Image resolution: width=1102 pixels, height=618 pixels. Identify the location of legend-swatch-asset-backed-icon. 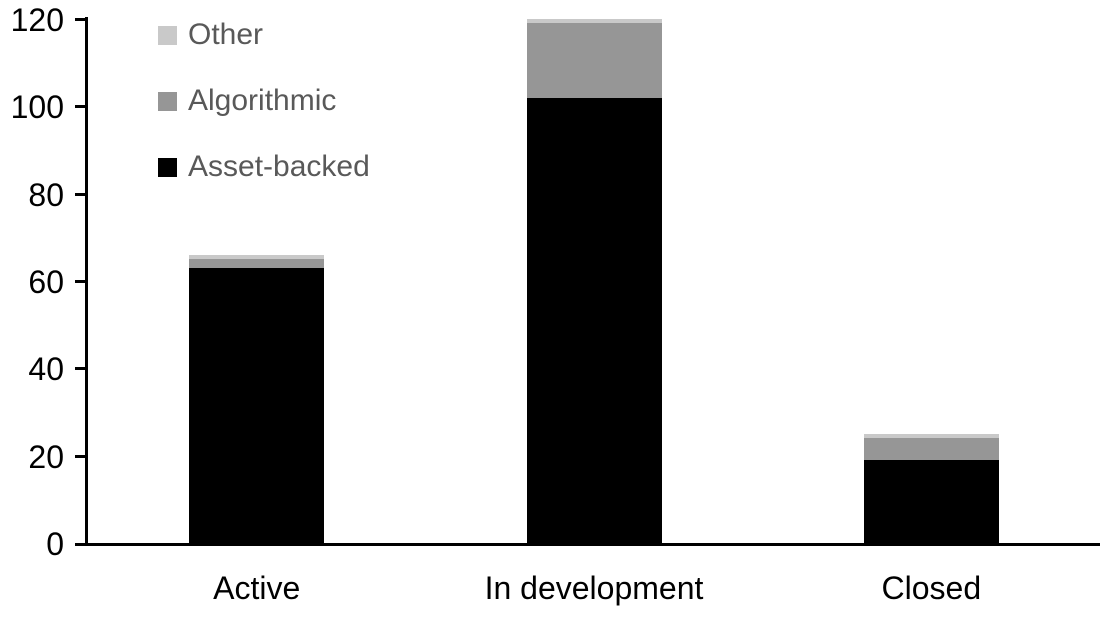
(167, 167).